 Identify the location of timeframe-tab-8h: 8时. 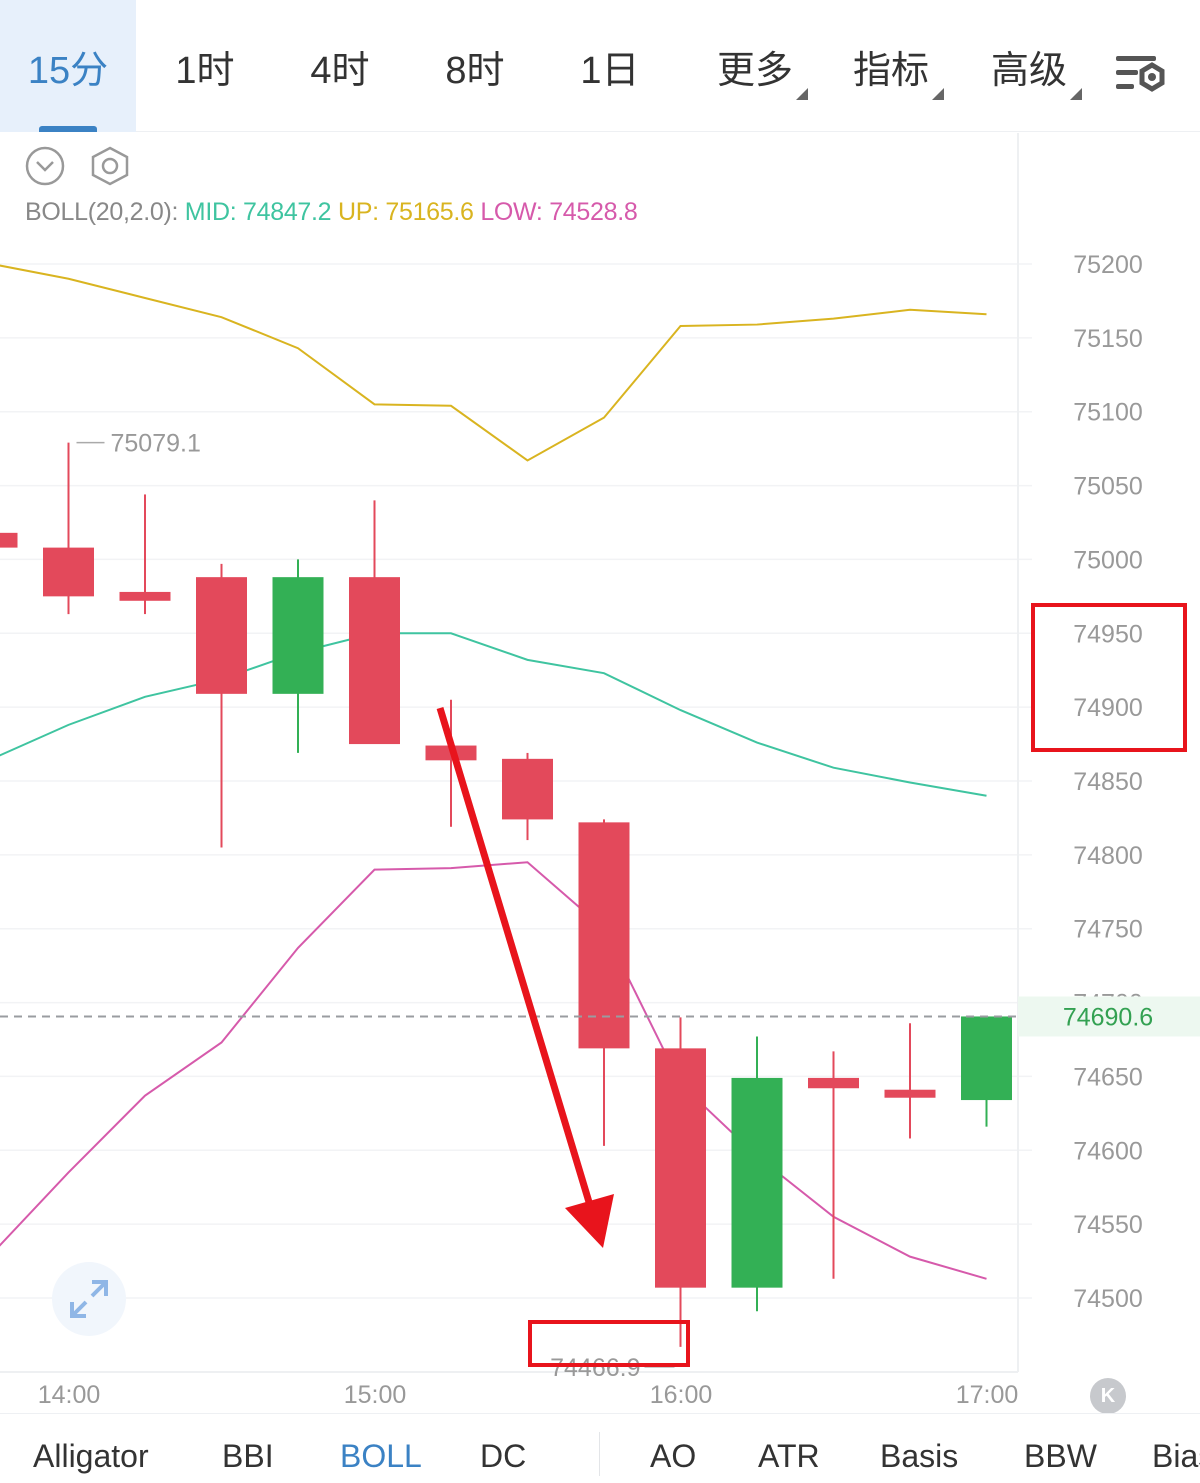
(475, 66).